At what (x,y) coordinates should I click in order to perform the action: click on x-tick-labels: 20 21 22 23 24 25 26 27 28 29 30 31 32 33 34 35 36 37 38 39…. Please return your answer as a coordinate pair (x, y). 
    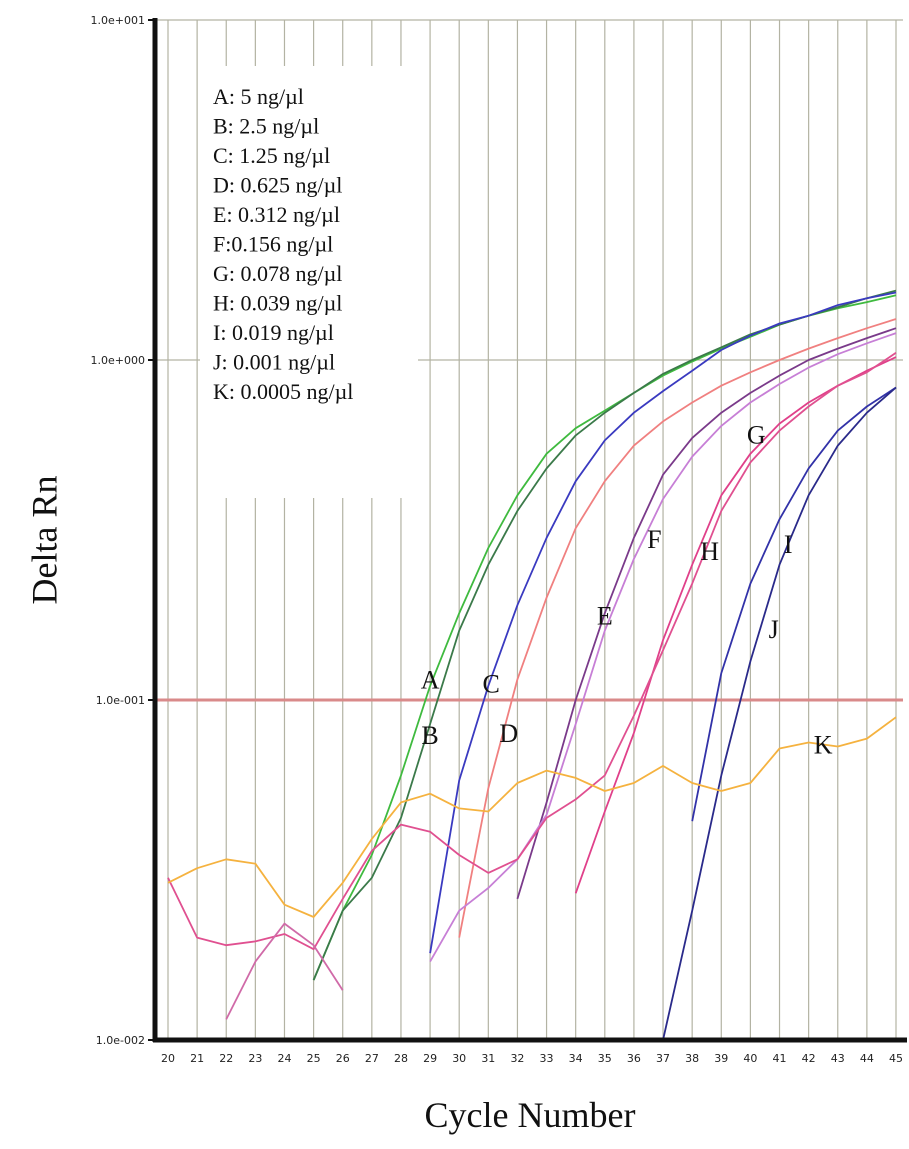
    Looking at the image, I should click on (532, 1058).